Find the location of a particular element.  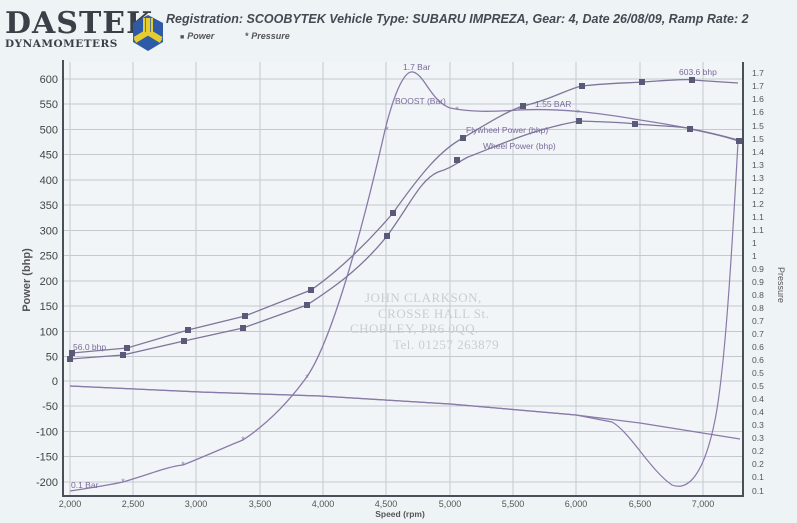

annotation-start-boost: 0.1 Bar is located at coordinates (85, 485).